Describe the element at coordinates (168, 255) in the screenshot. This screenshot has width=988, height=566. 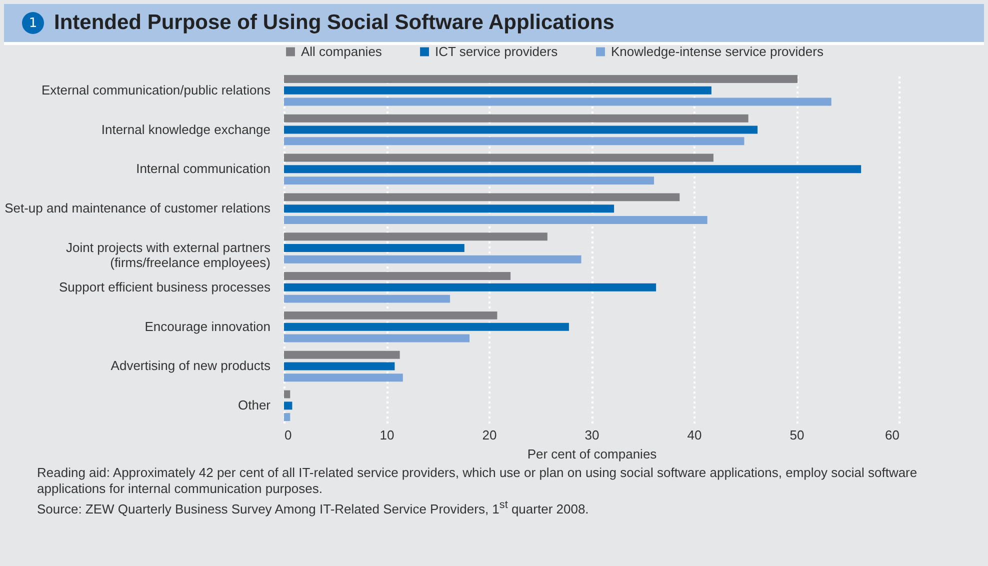
I see `y-tick-label: Joint projects with external partners (firms/freelance employees)` at that location.